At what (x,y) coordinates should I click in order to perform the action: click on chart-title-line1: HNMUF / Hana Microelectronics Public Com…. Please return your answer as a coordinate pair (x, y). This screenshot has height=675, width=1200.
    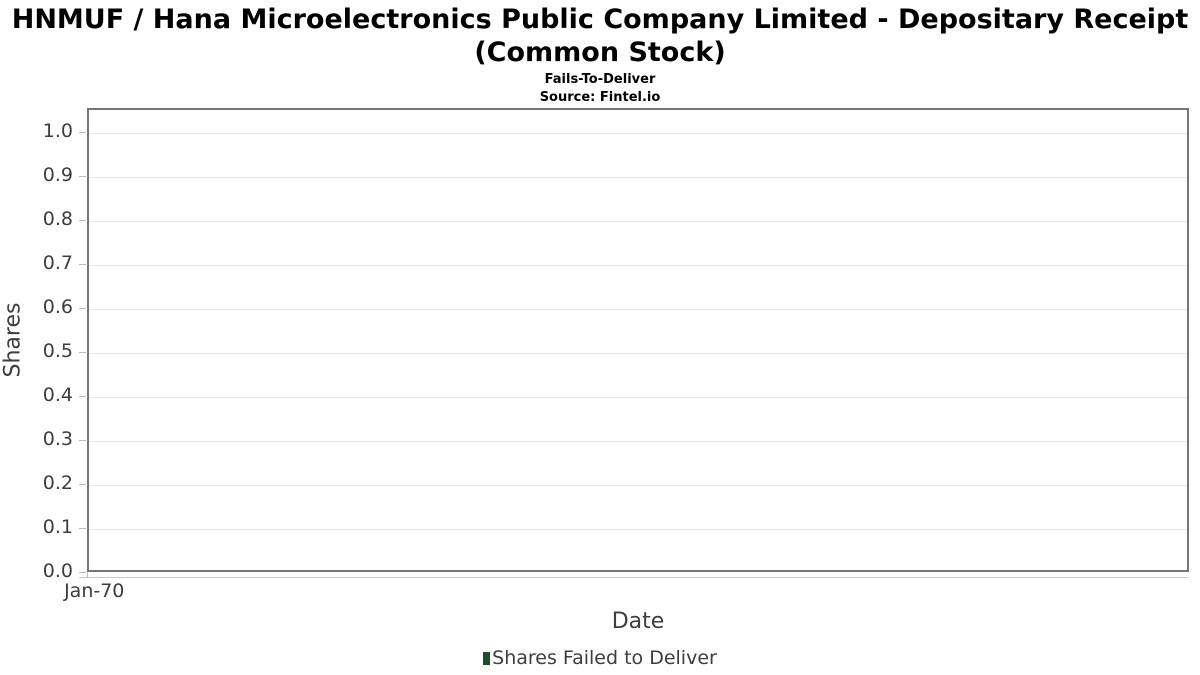
    Looking at the image, I should click on (600, 19).